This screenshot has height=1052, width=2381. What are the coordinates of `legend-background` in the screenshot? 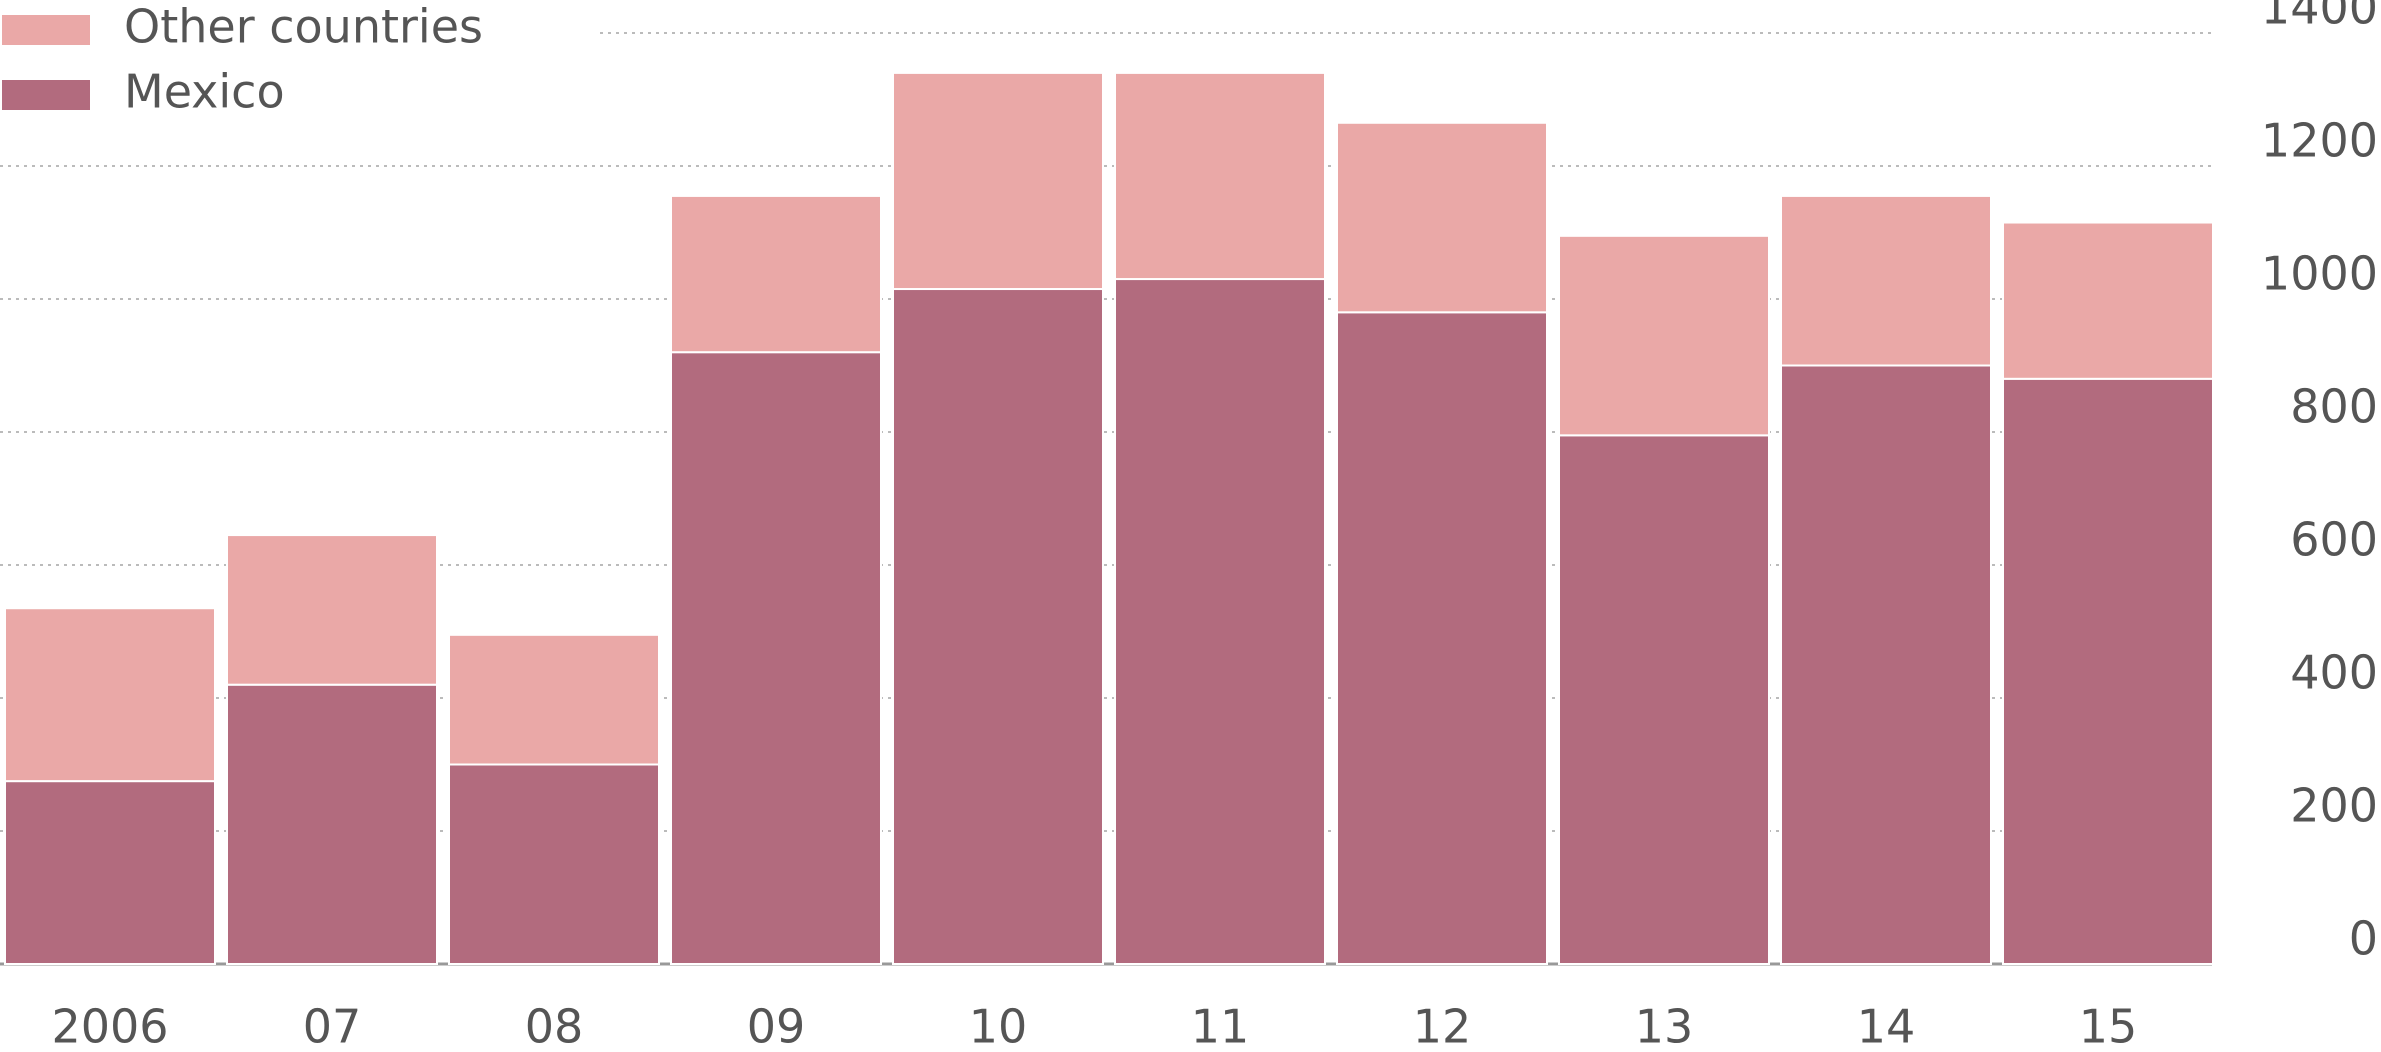 It's located at (300, 60).